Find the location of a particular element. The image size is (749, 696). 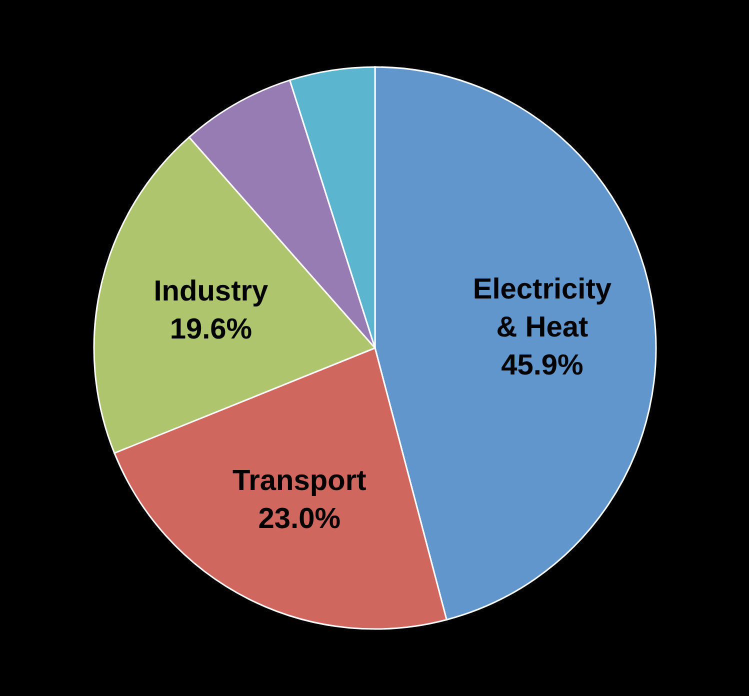

slice-label: Industry is located at coordinates (211, 291).